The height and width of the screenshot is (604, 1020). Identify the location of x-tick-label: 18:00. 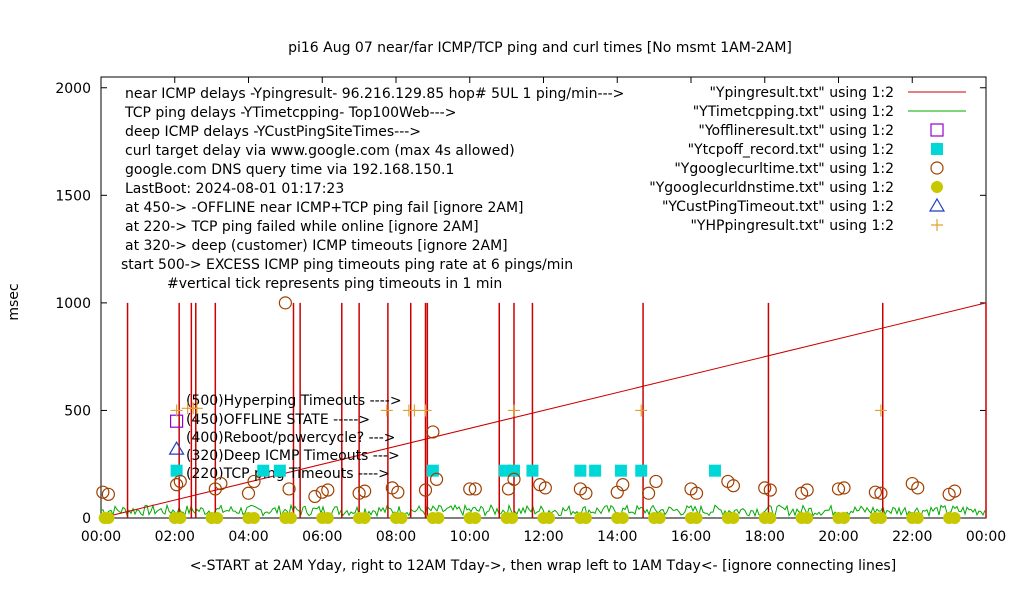
(765, 537).